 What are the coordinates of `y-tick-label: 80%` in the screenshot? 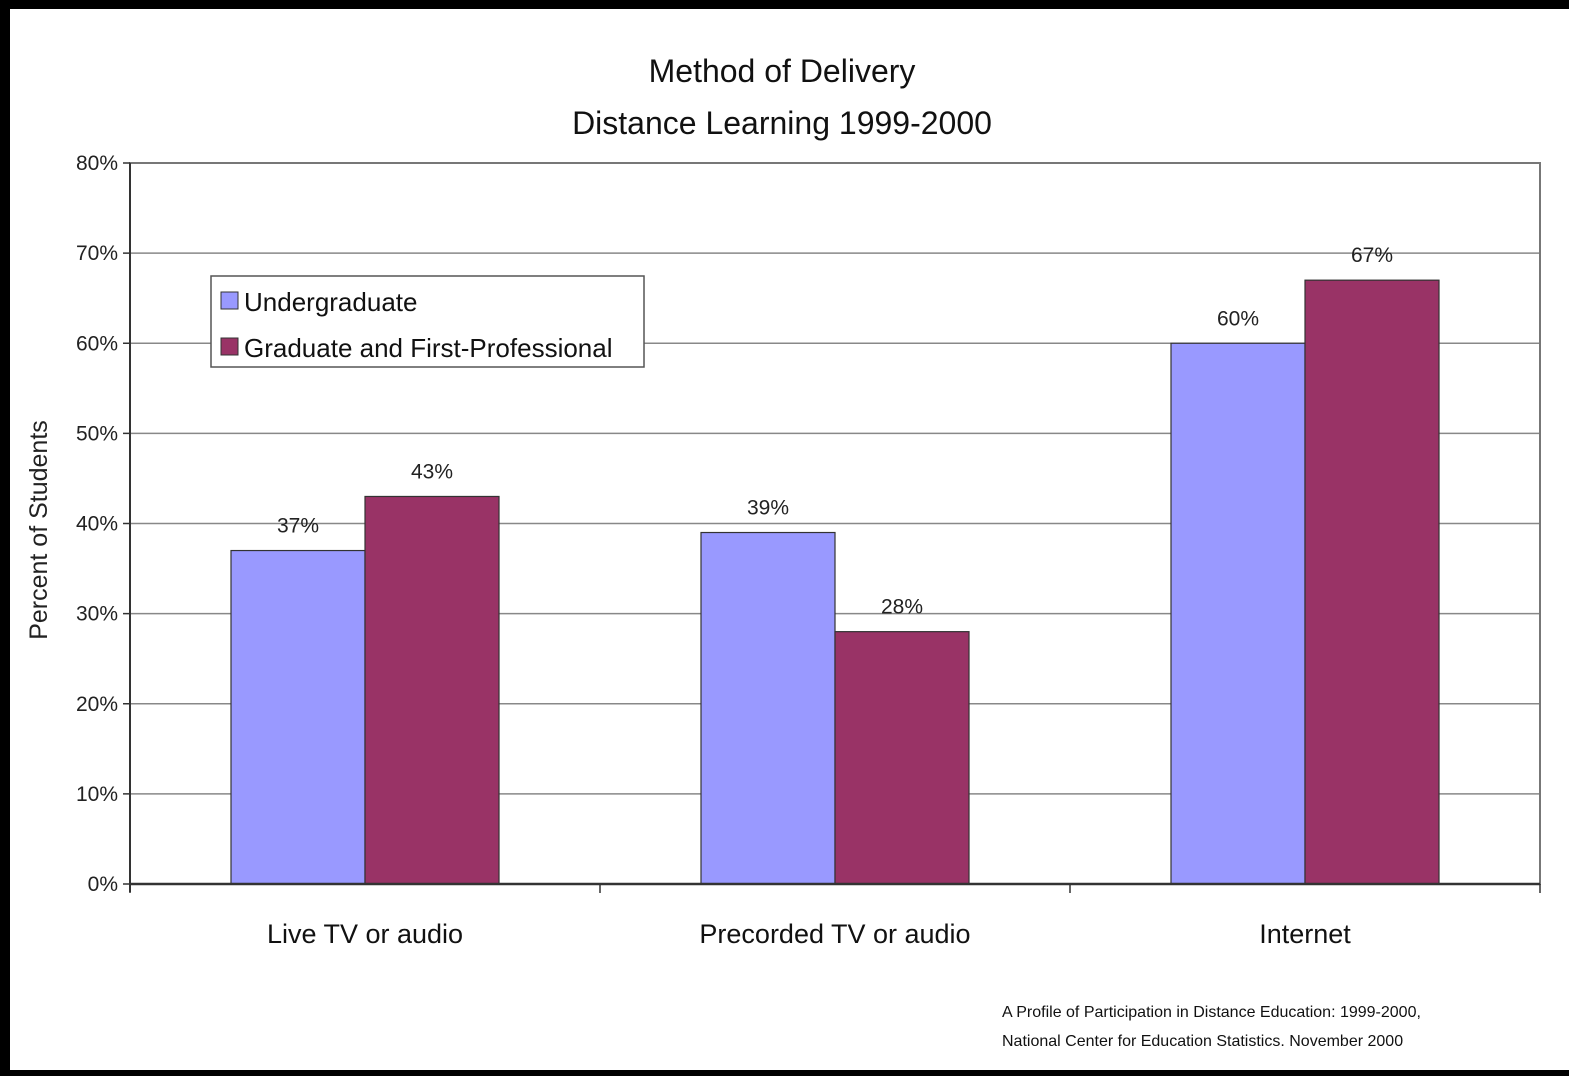 It's located at (97, 163).